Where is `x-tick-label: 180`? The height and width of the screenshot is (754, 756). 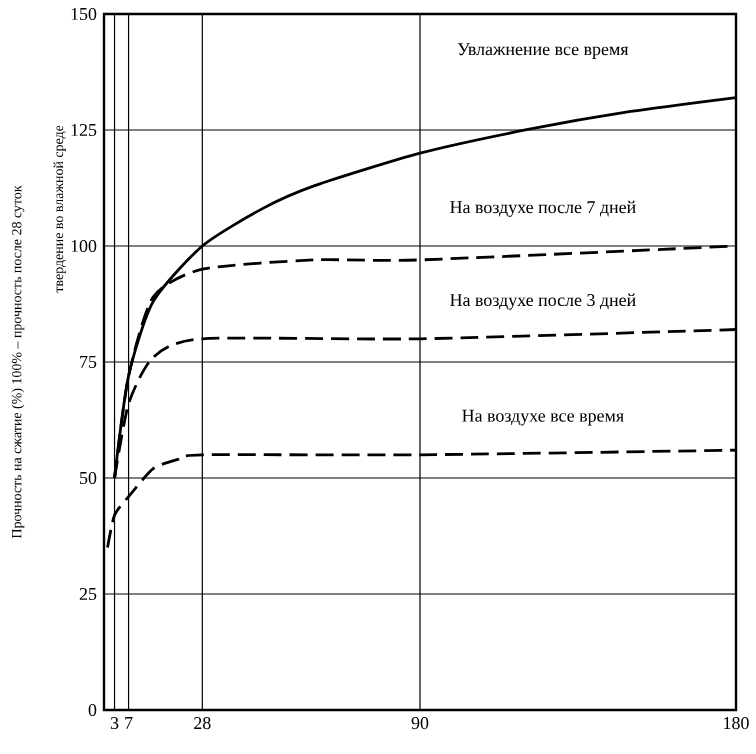
x-tick-label: 180 is located at coordinates (736, 723).